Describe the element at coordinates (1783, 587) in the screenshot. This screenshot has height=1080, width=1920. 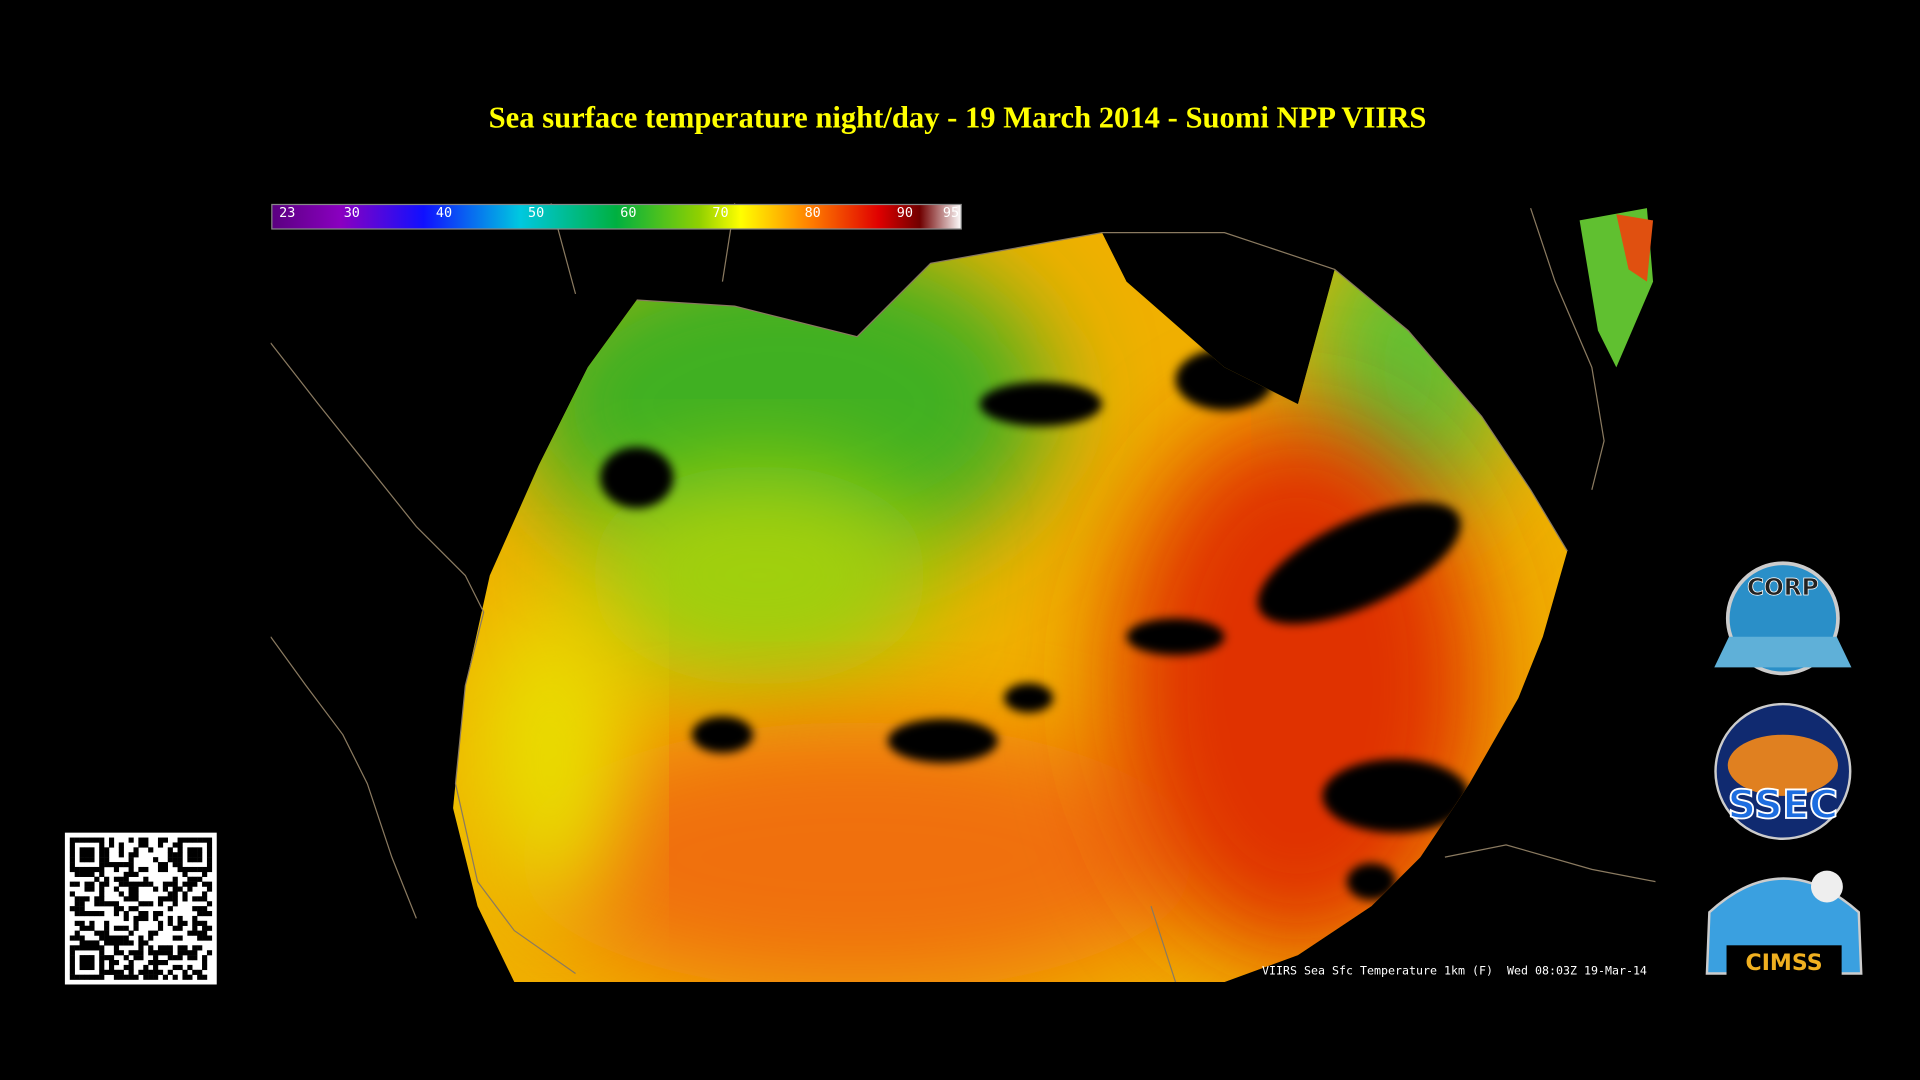
I see `logo-text: CORP` at that location.